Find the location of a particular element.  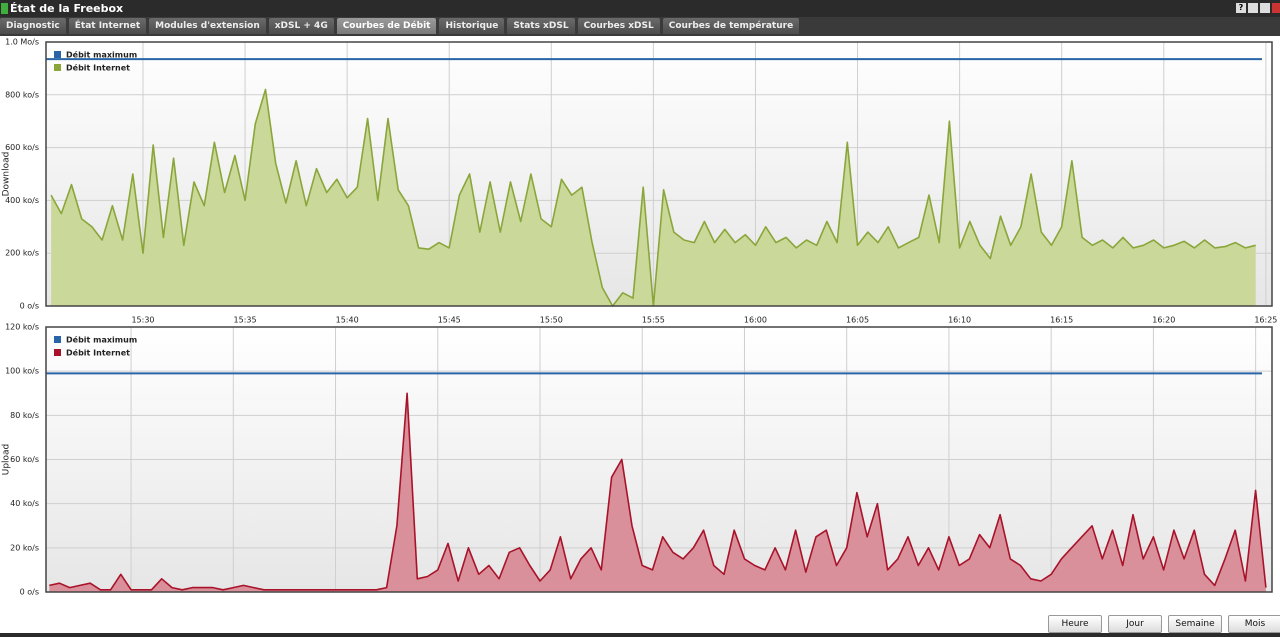

period-buttons: Heure Jour Semaine Mois is located at coordinates (1164, 624).